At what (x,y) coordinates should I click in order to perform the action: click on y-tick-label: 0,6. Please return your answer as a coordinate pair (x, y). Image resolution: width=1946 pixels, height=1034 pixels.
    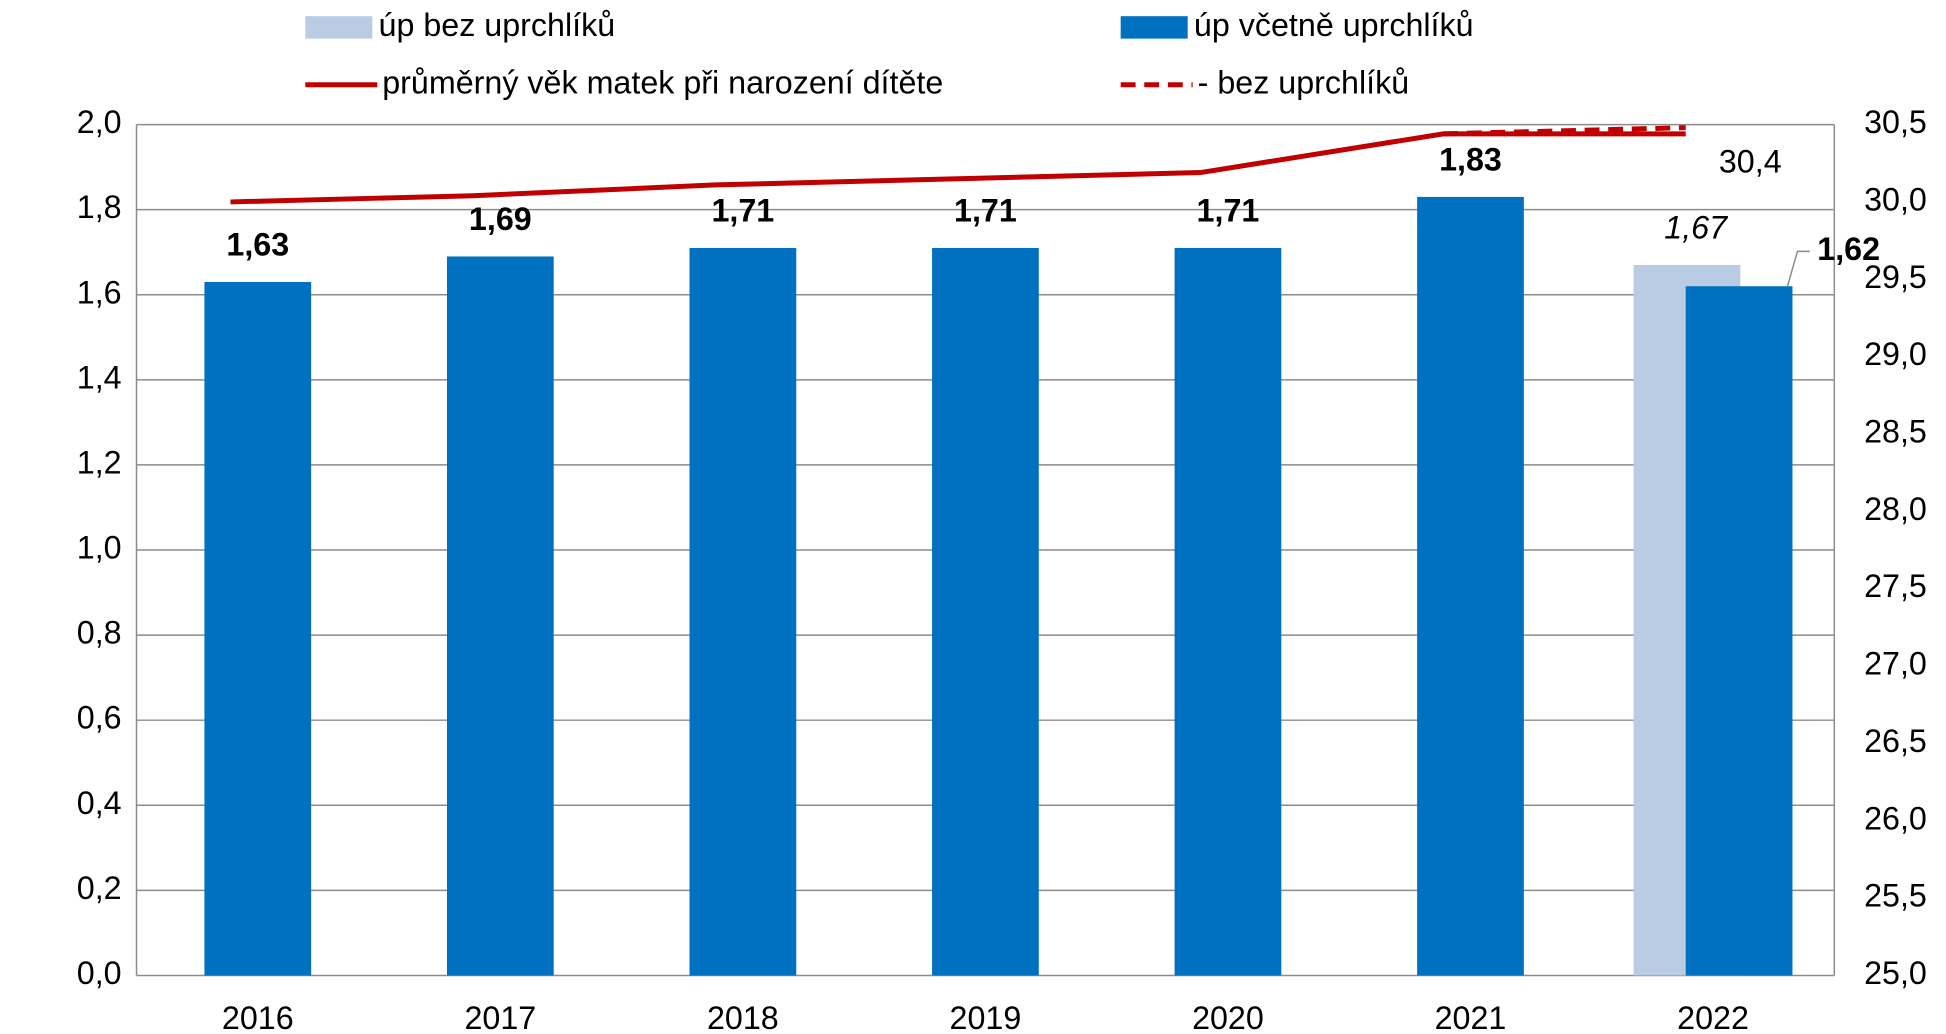
    Looking at the image, I should click on (99, 718).